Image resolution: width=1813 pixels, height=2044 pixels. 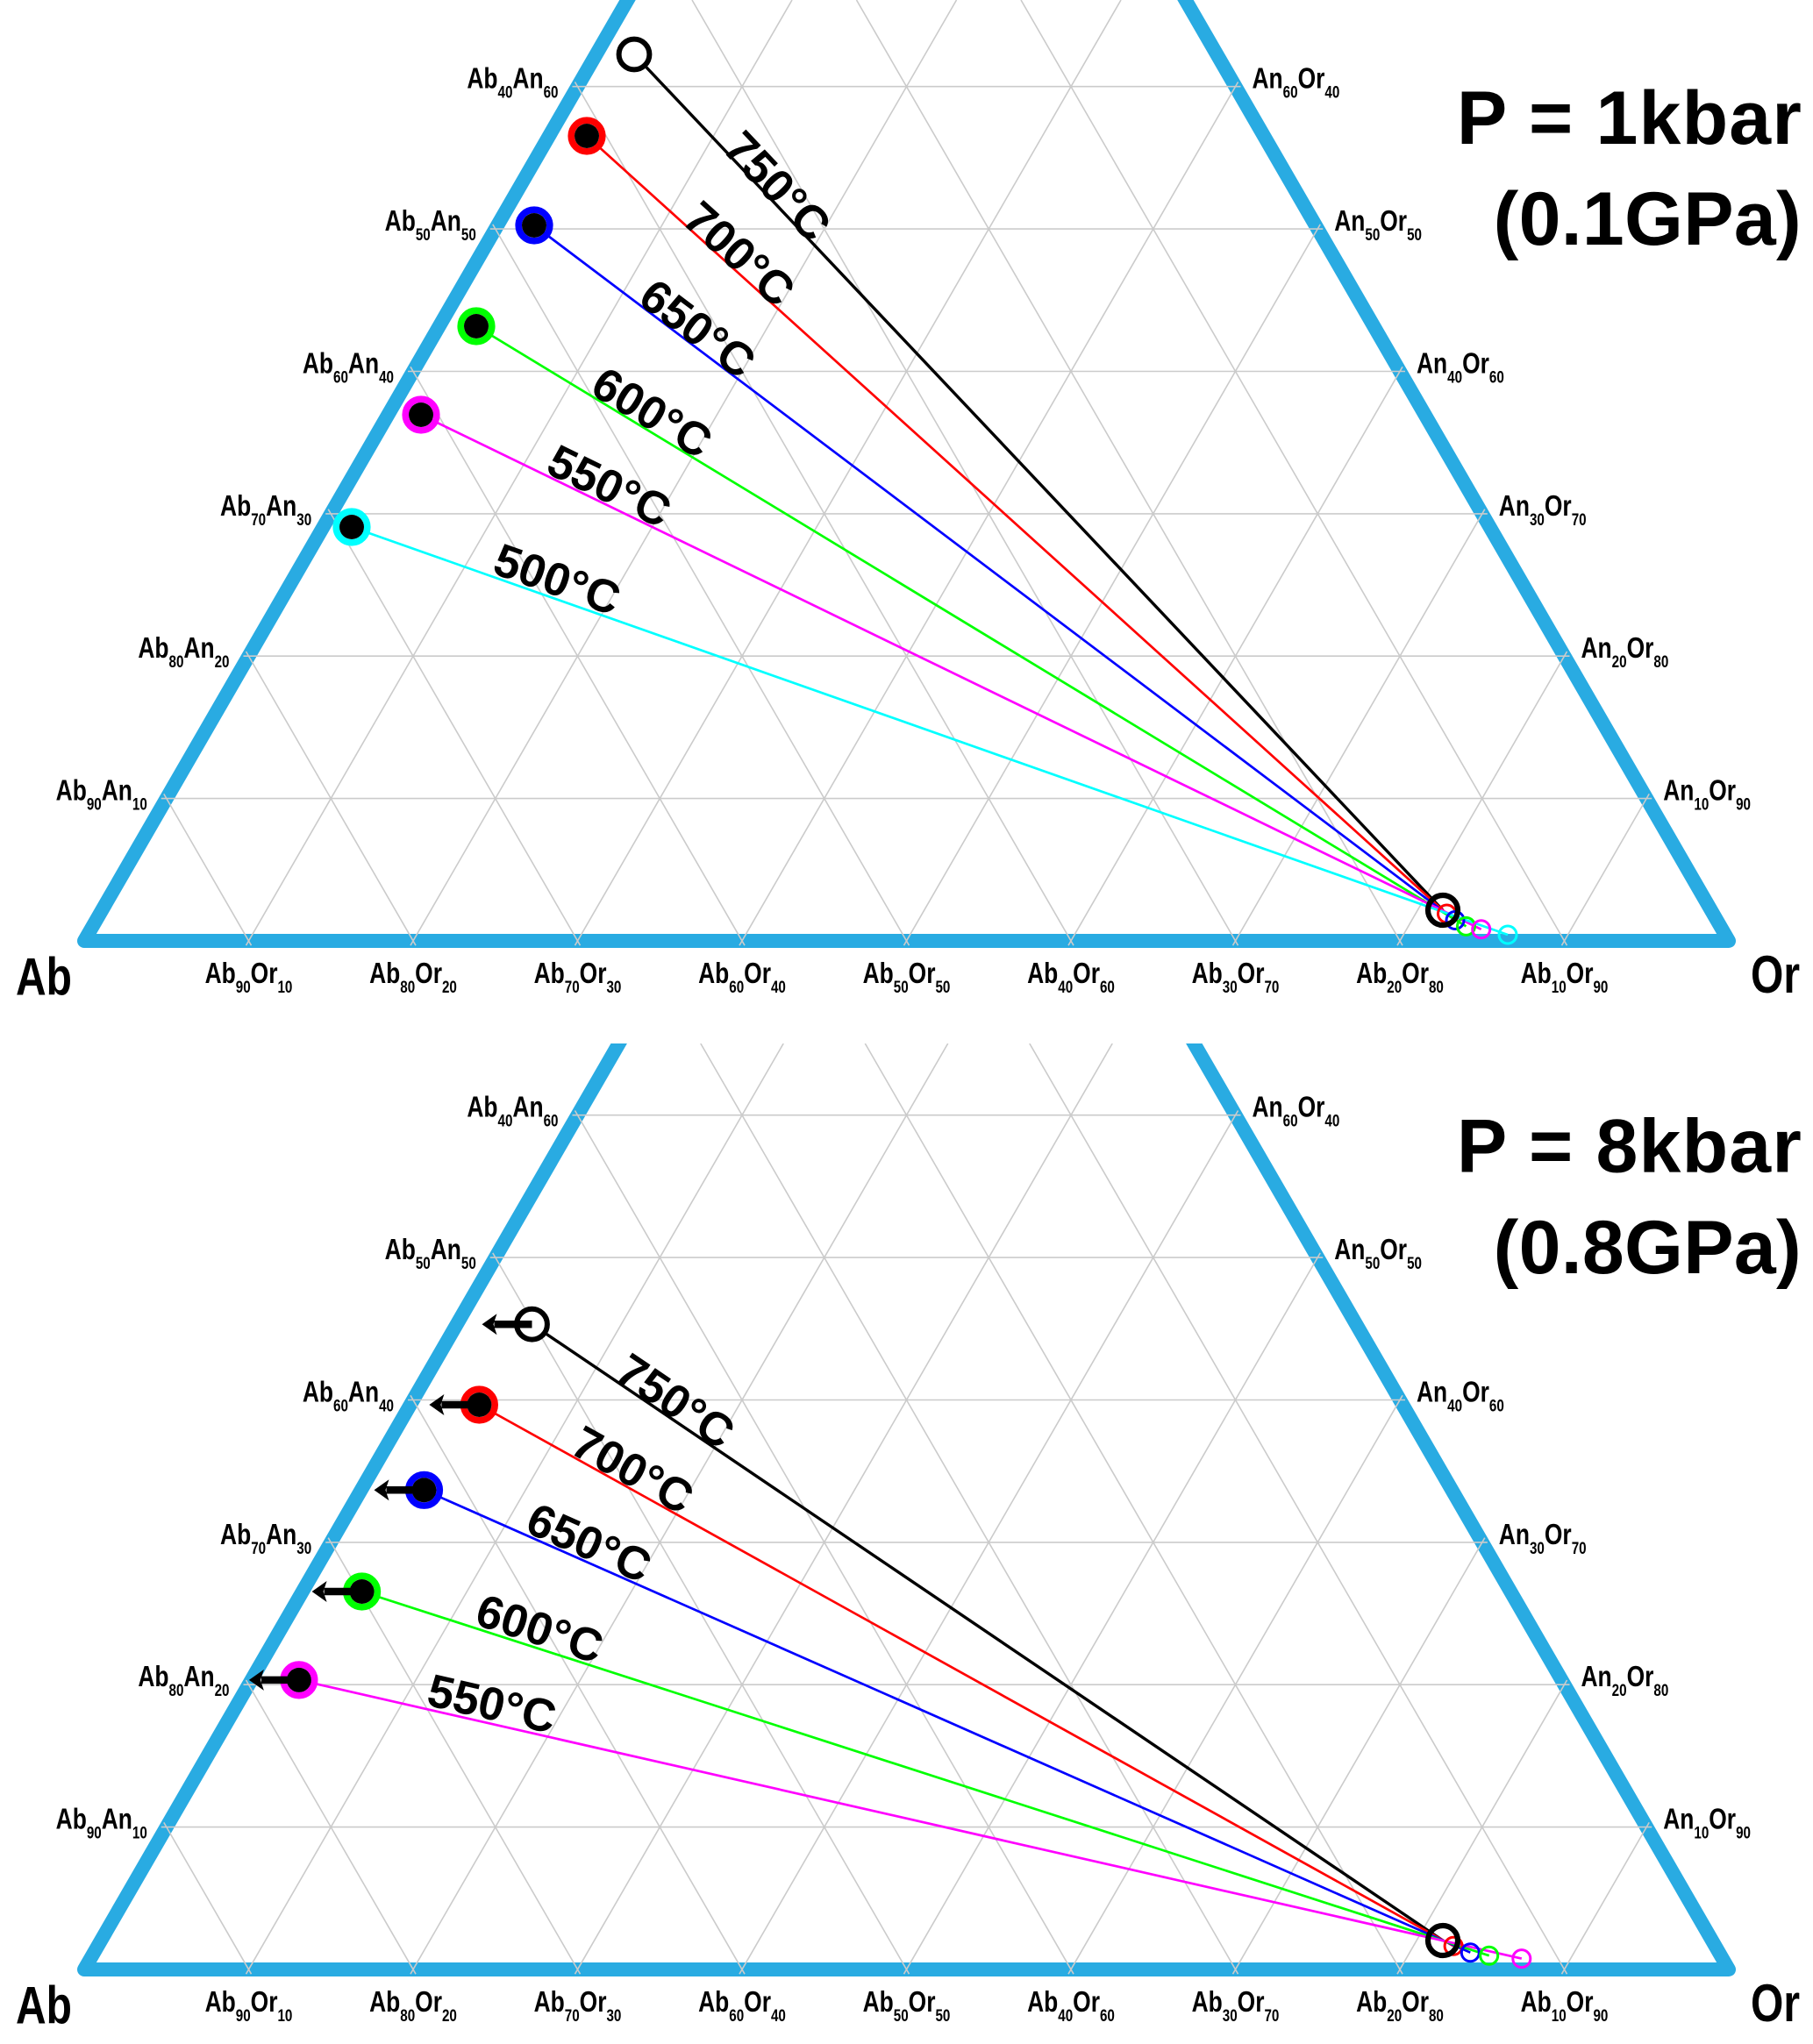 I want to click on svg-text: Ab40An60, so click(x=512, y=1111).